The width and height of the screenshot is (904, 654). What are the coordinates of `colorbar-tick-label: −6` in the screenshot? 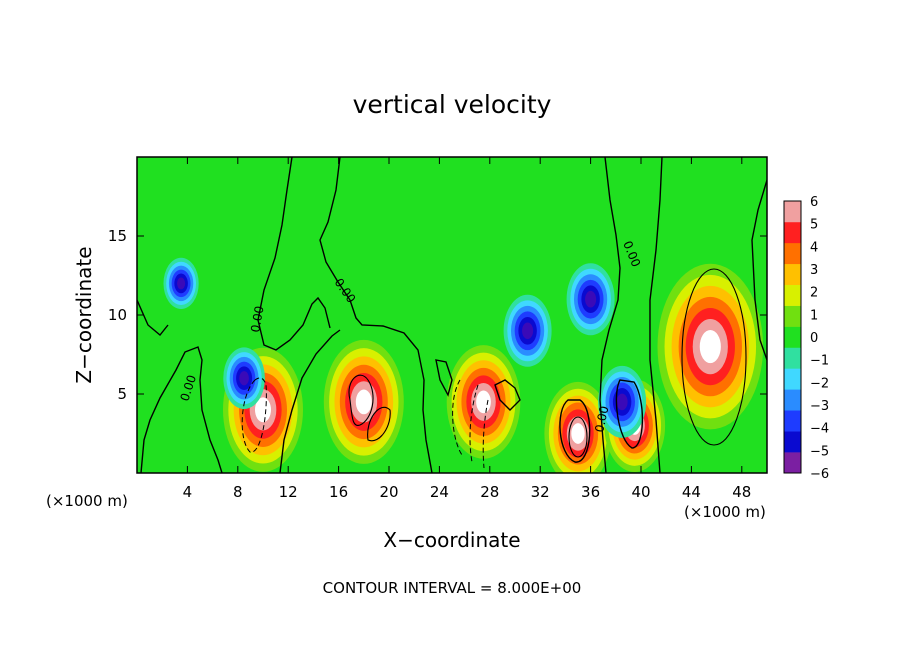 It's located at (819, 474).